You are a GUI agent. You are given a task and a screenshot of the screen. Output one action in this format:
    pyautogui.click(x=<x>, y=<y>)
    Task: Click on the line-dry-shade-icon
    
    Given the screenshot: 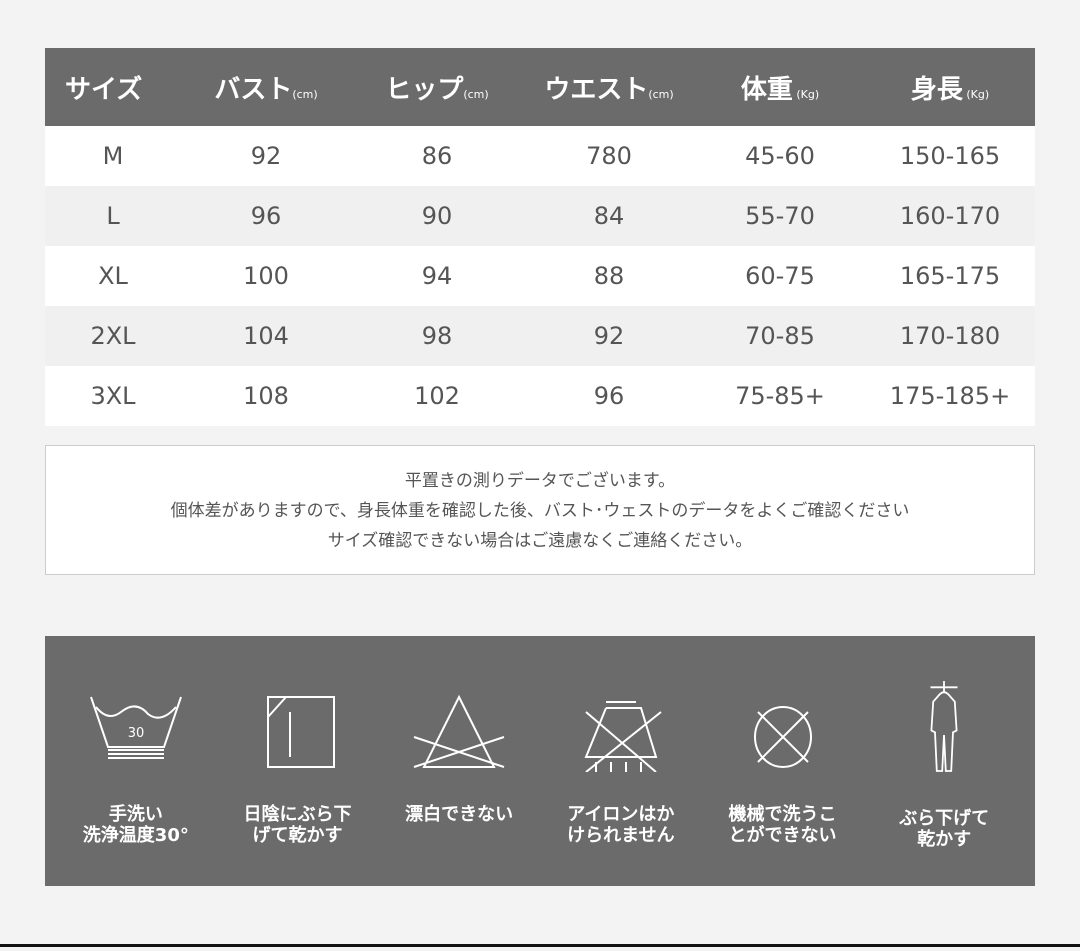 What is the action you would take?
    pyautogui.click(x=300, y=732)
    